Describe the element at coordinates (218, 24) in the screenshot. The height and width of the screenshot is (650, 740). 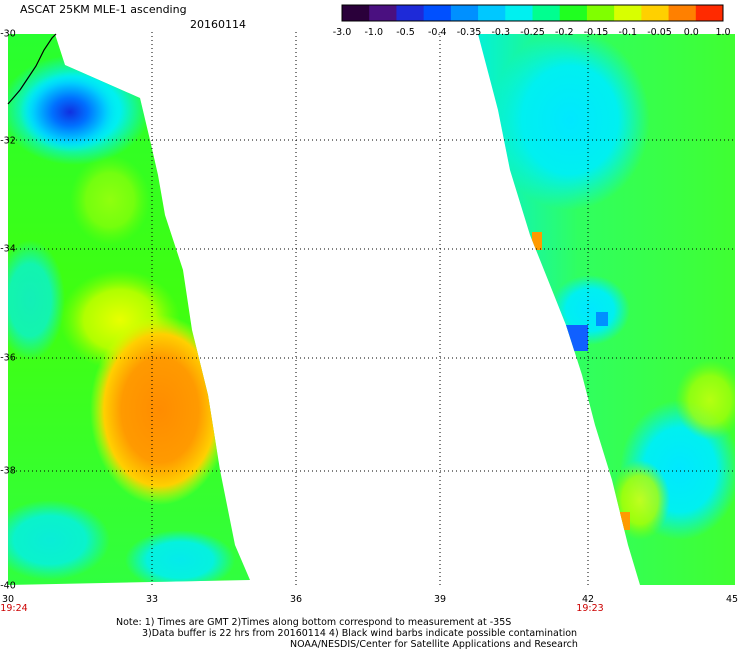
I see `map-date: 20160114` at that location.